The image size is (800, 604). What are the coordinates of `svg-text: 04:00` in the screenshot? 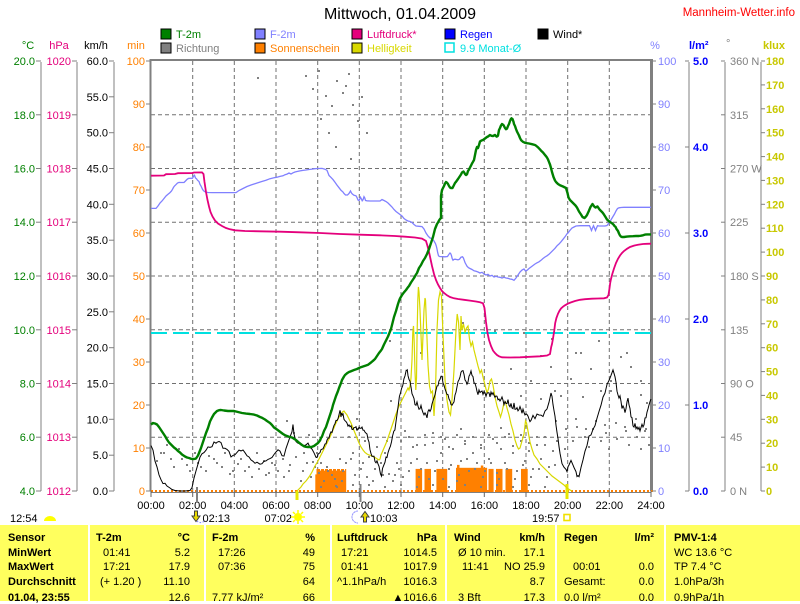 It's located at (235, 506).